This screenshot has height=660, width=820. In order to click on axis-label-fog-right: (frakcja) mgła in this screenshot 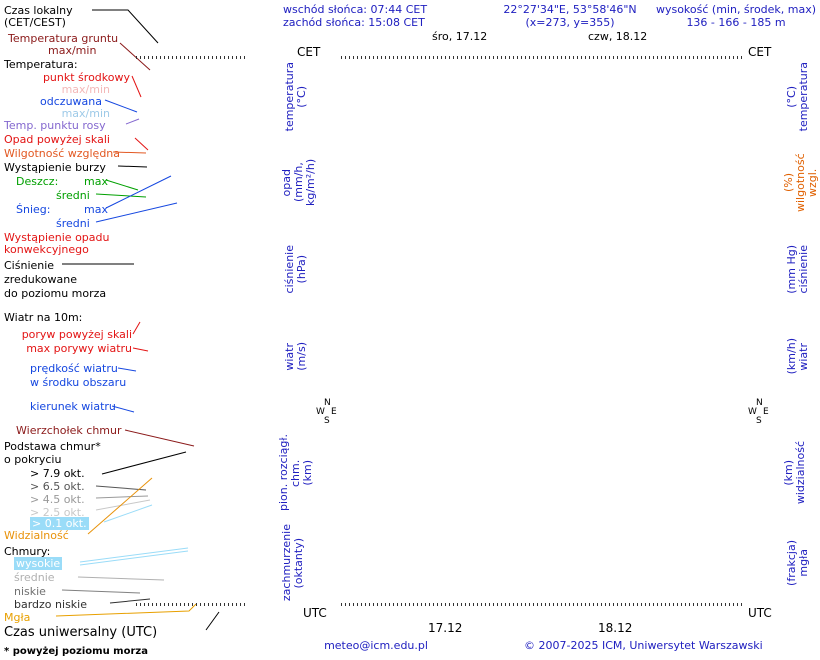, I will do `click(797, 563)`.